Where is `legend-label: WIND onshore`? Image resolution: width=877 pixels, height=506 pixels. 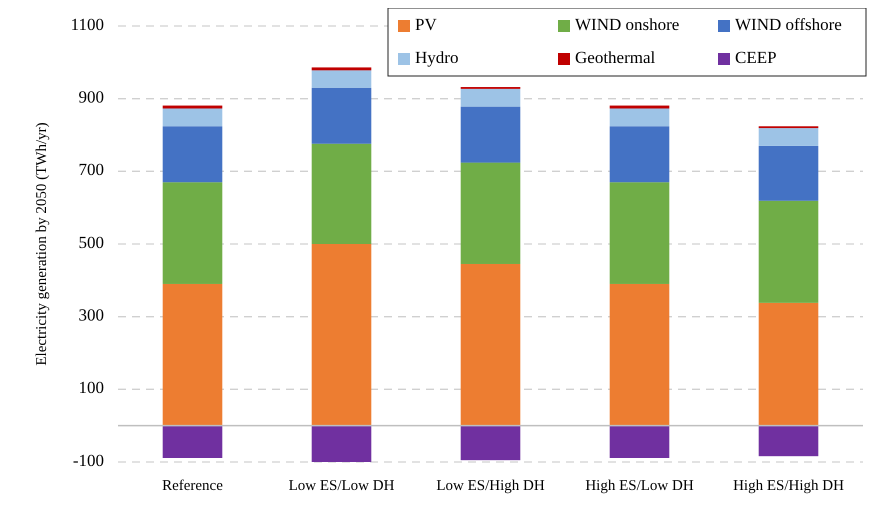 legend-label: WIND onshore is located at coordinates (627, 24).